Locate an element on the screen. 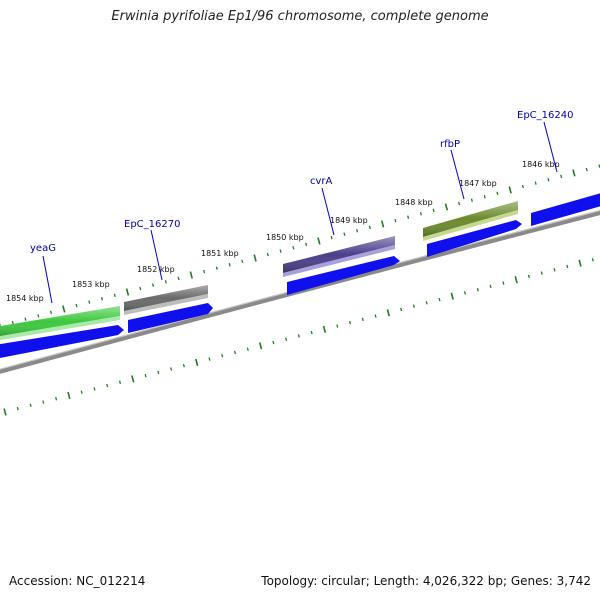 The image size is (600, 600). gene-bar-cvrA is located at coordinates (339, 256).